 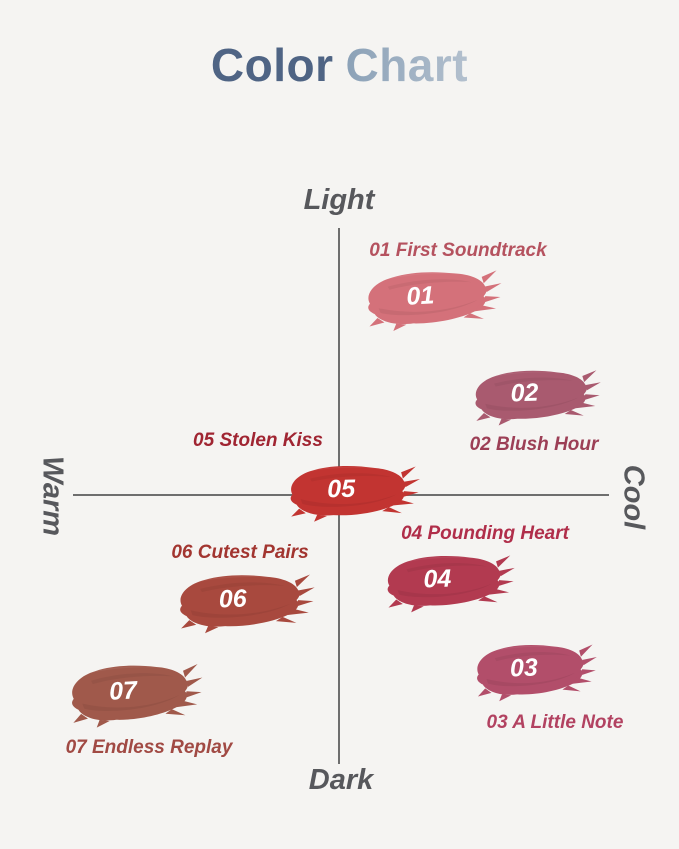 What do you see at coordinates (341, 489) in the screenshot?
I see `swatch-number-05: 05` at bounding box center [341, 489].